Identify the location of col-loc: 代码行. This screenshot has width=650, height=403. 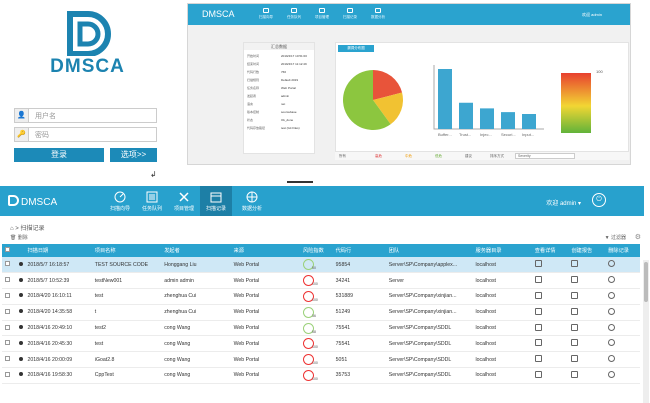
(343, 251).